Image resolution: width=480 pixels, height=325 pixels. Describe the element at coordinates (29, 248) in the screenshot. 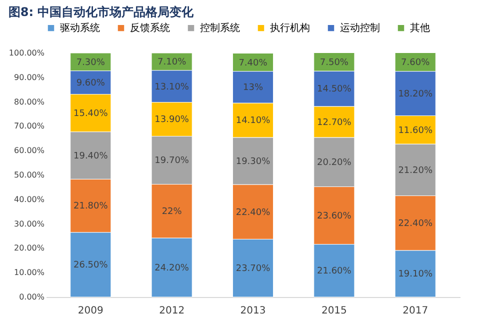

I see `y-tick-label: 20.00%` at that location.